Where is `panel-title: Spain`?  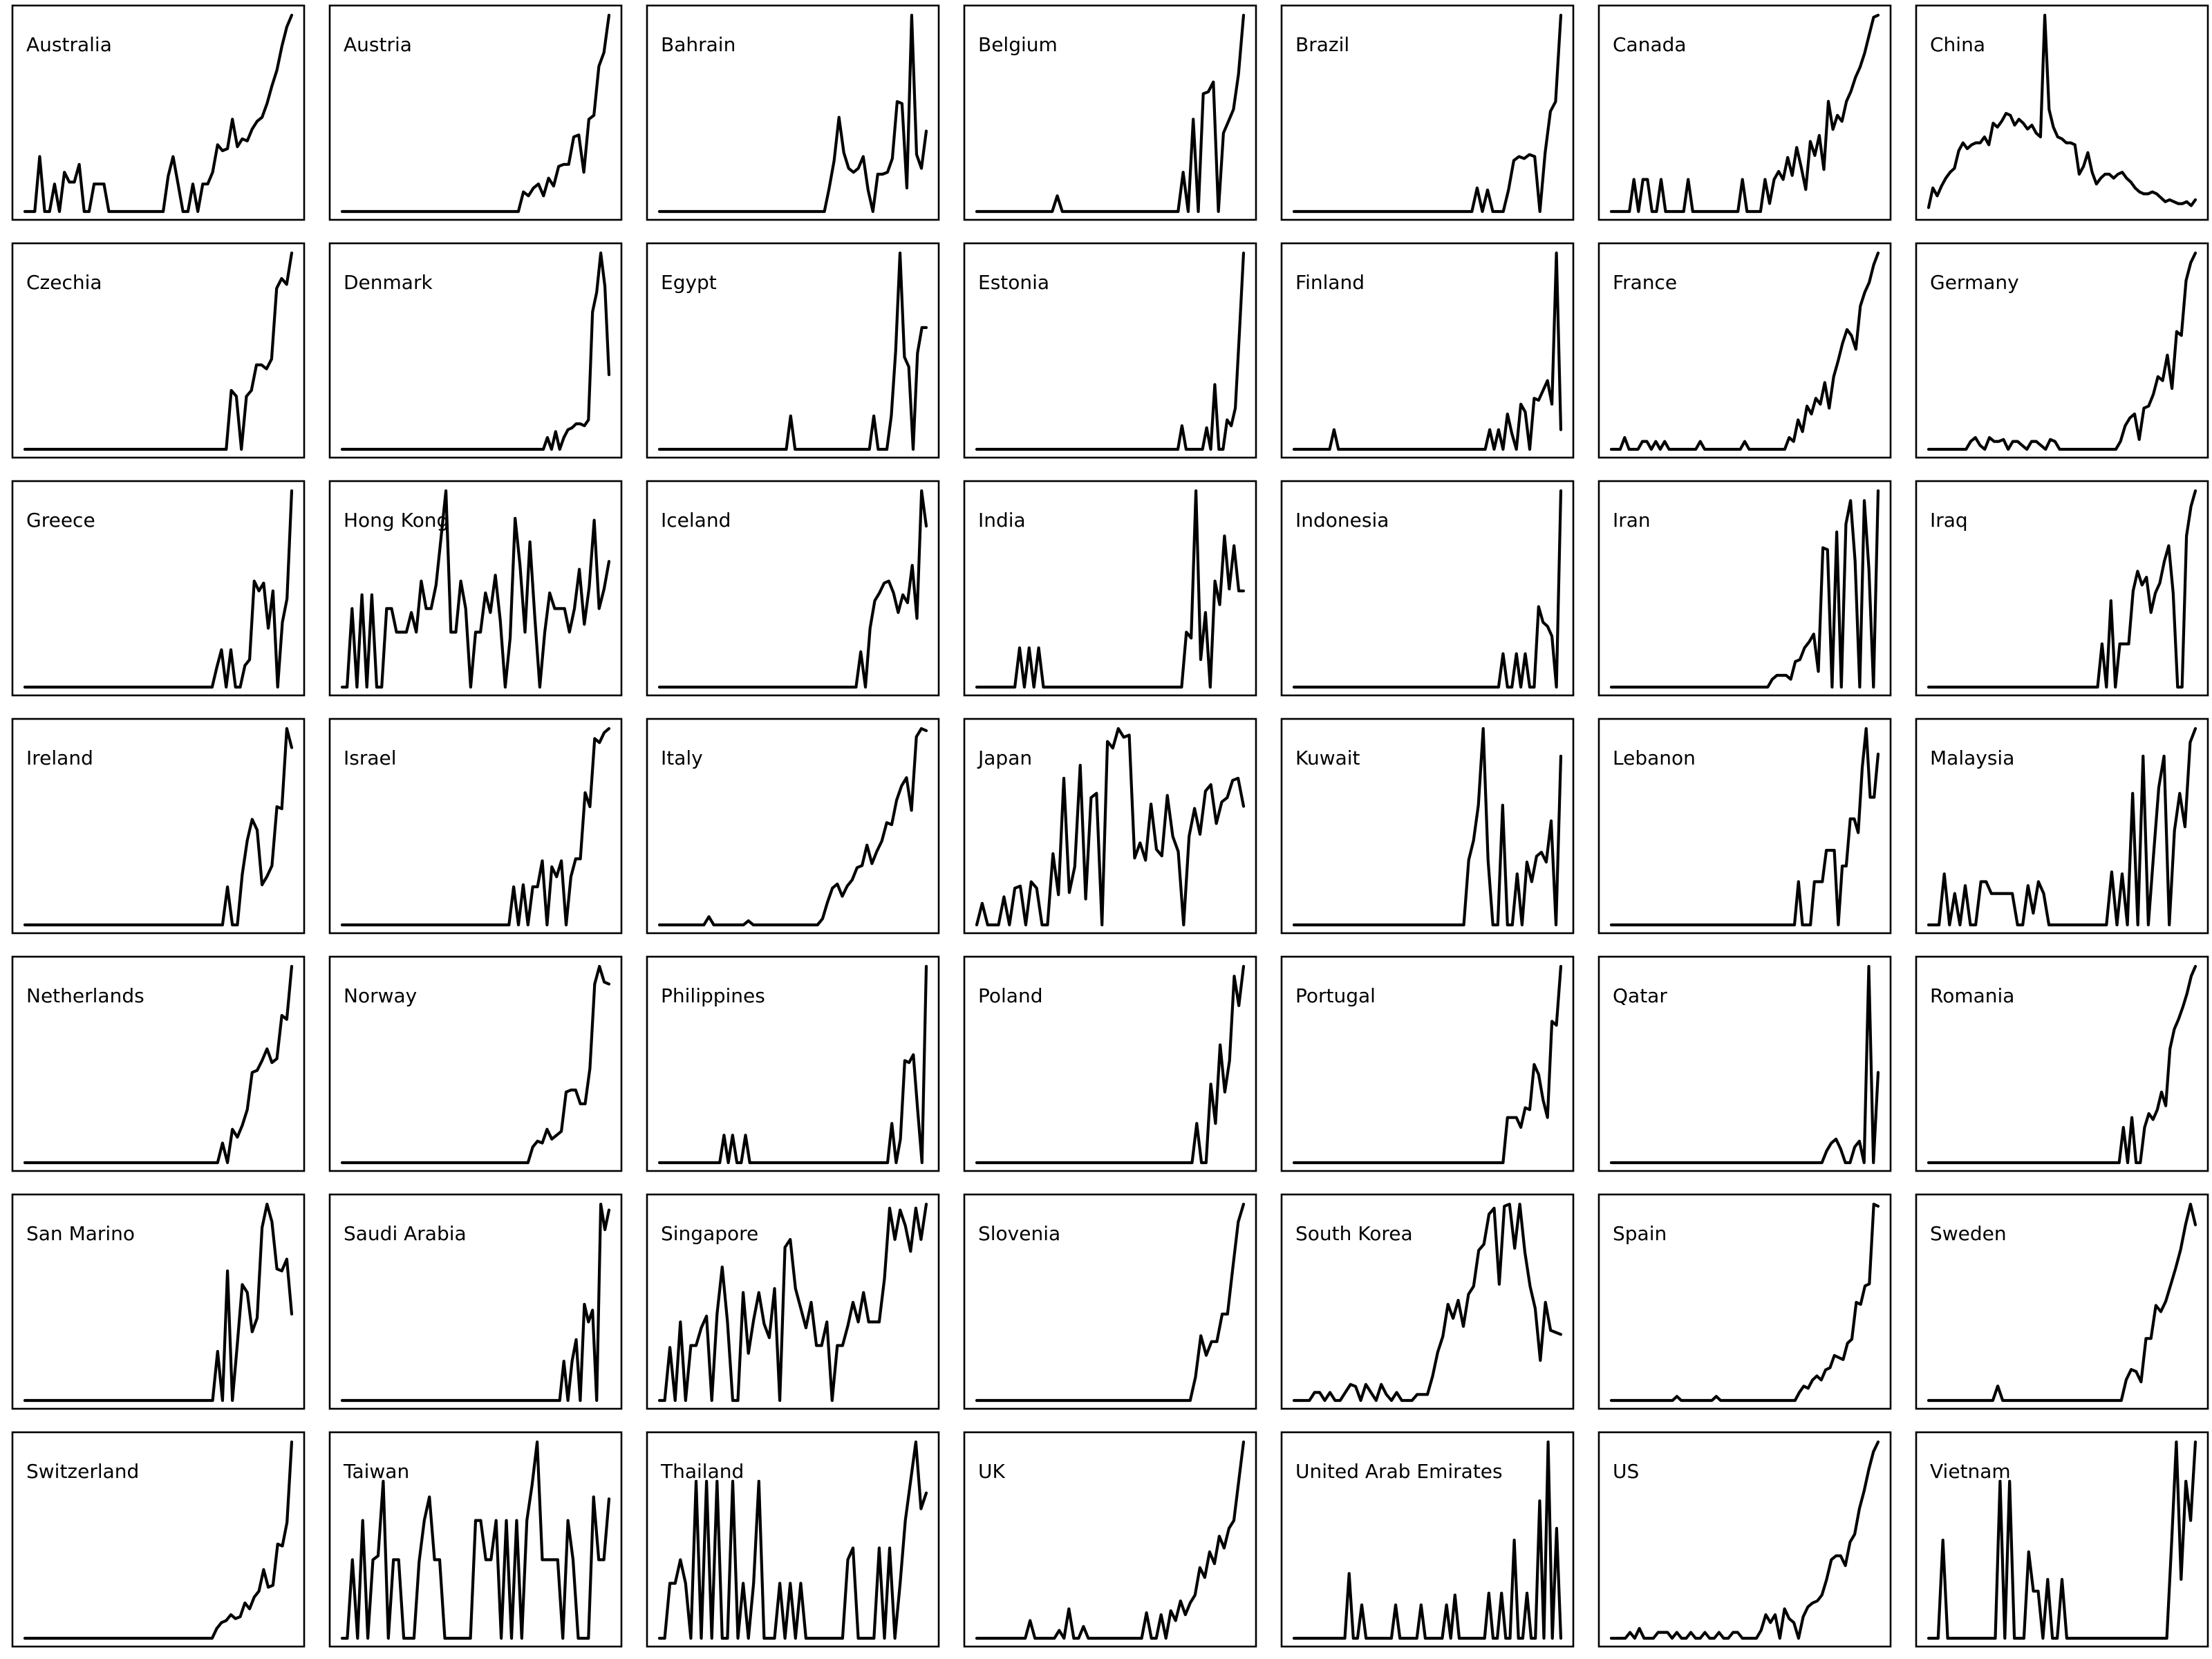
panel-title: Spain is located at coordinates (1640, 1234).